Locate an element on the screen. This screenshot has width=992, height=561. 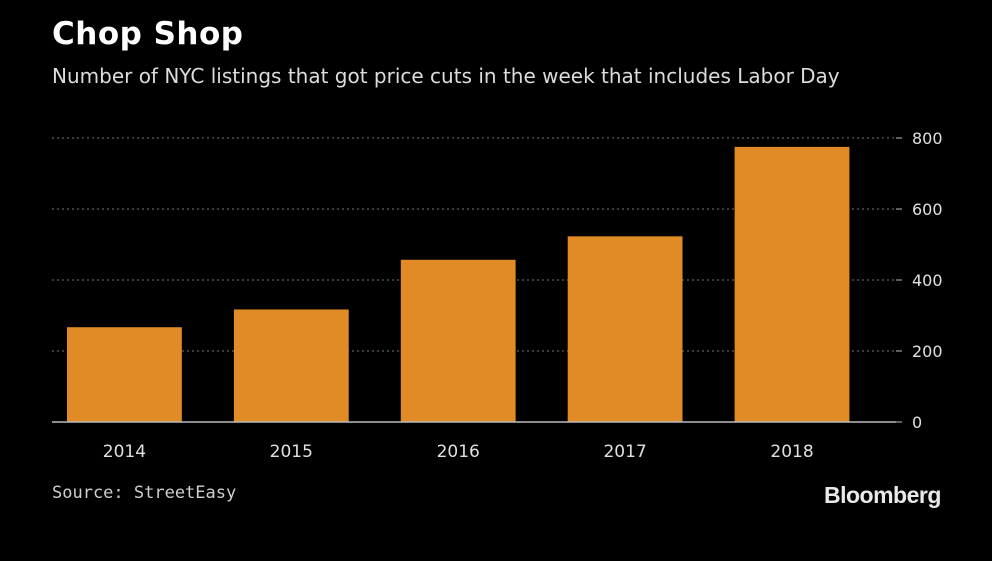
bloomberg-logo: Bloomberg is located at coordinates (882, 495).